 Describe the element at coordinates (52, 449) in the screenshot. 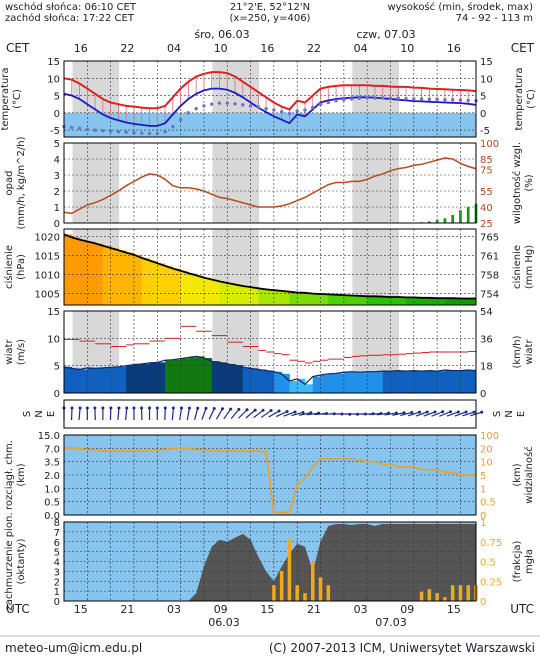

I see `visibility-ytick-left: 7.0` at that location.